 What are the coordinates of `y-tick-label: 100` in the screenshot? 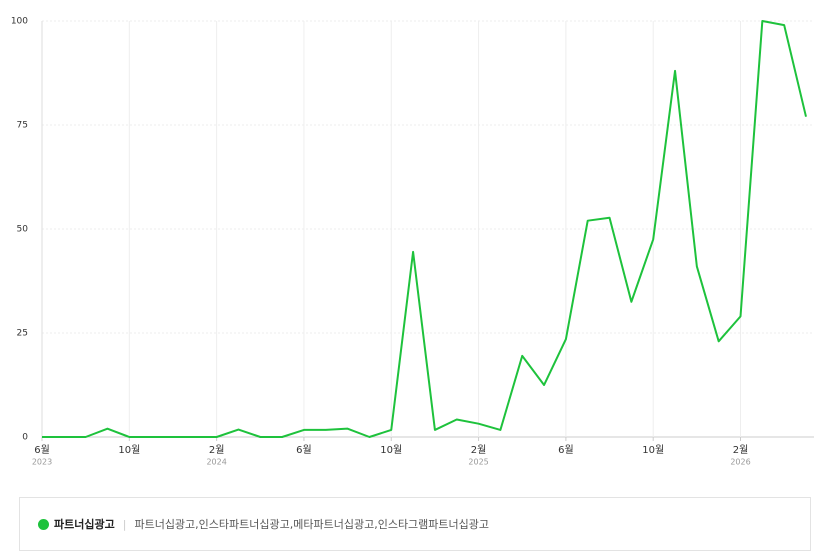 It's located at (19, 22).